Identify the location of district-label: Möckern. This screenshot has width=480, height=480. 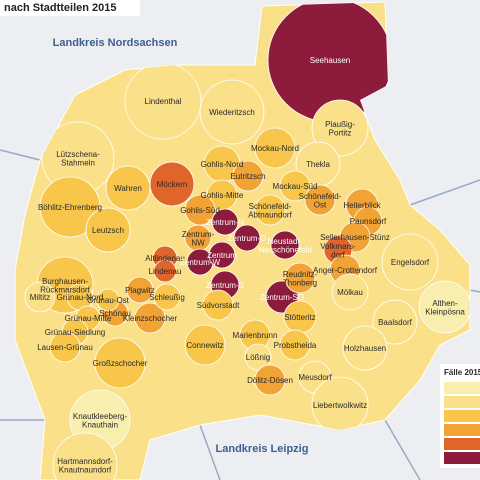
(172, 184).